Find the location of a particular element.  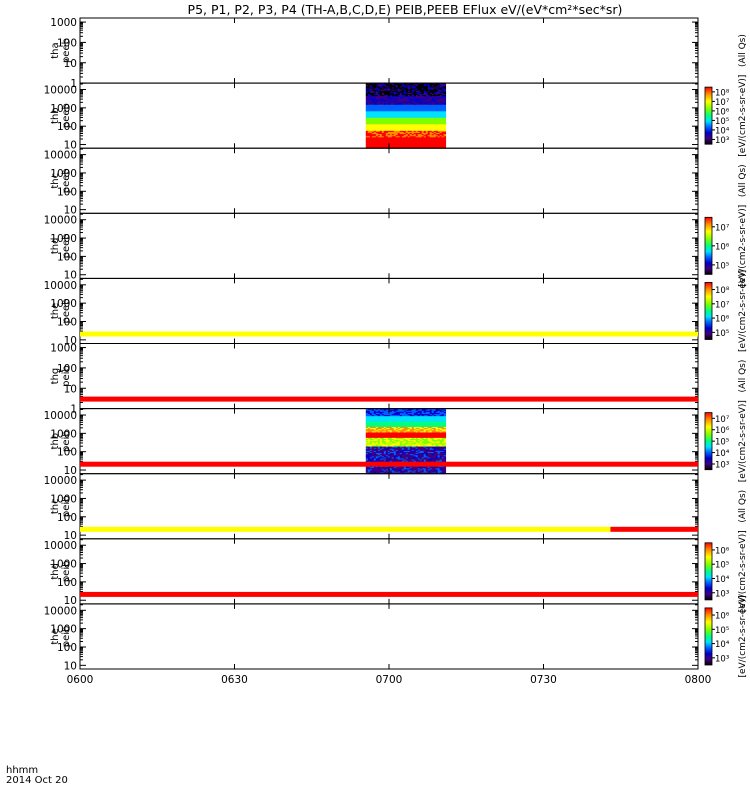

y-tick-label: 1000 is located at coordinates (63, 23).